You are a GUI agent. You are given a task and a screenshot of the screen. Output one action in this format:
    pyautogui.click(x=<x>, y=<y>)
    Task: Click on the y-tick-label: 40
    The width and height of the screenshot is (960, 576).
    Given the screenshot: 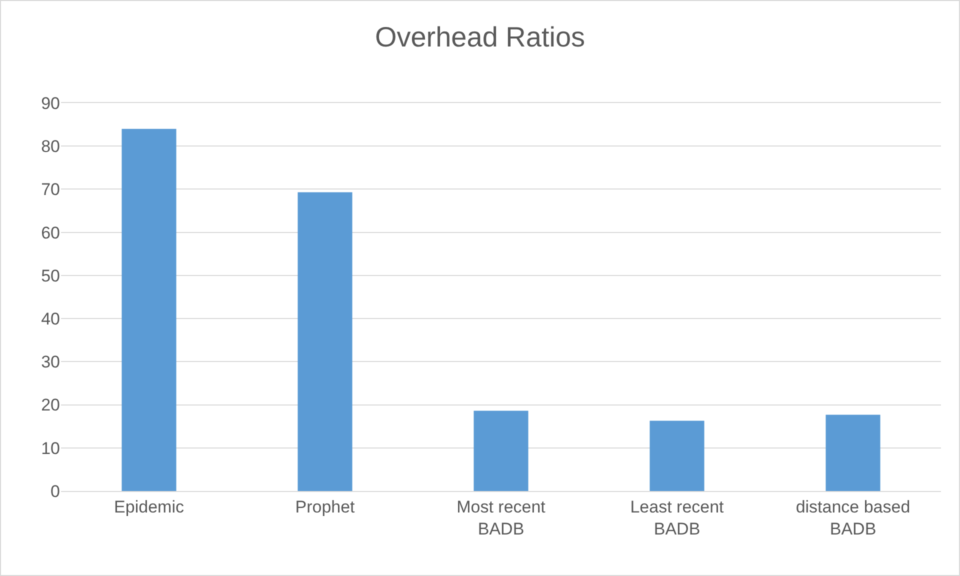 What is the action you would take?
    pyautogui.click(x=50, y=319)
    